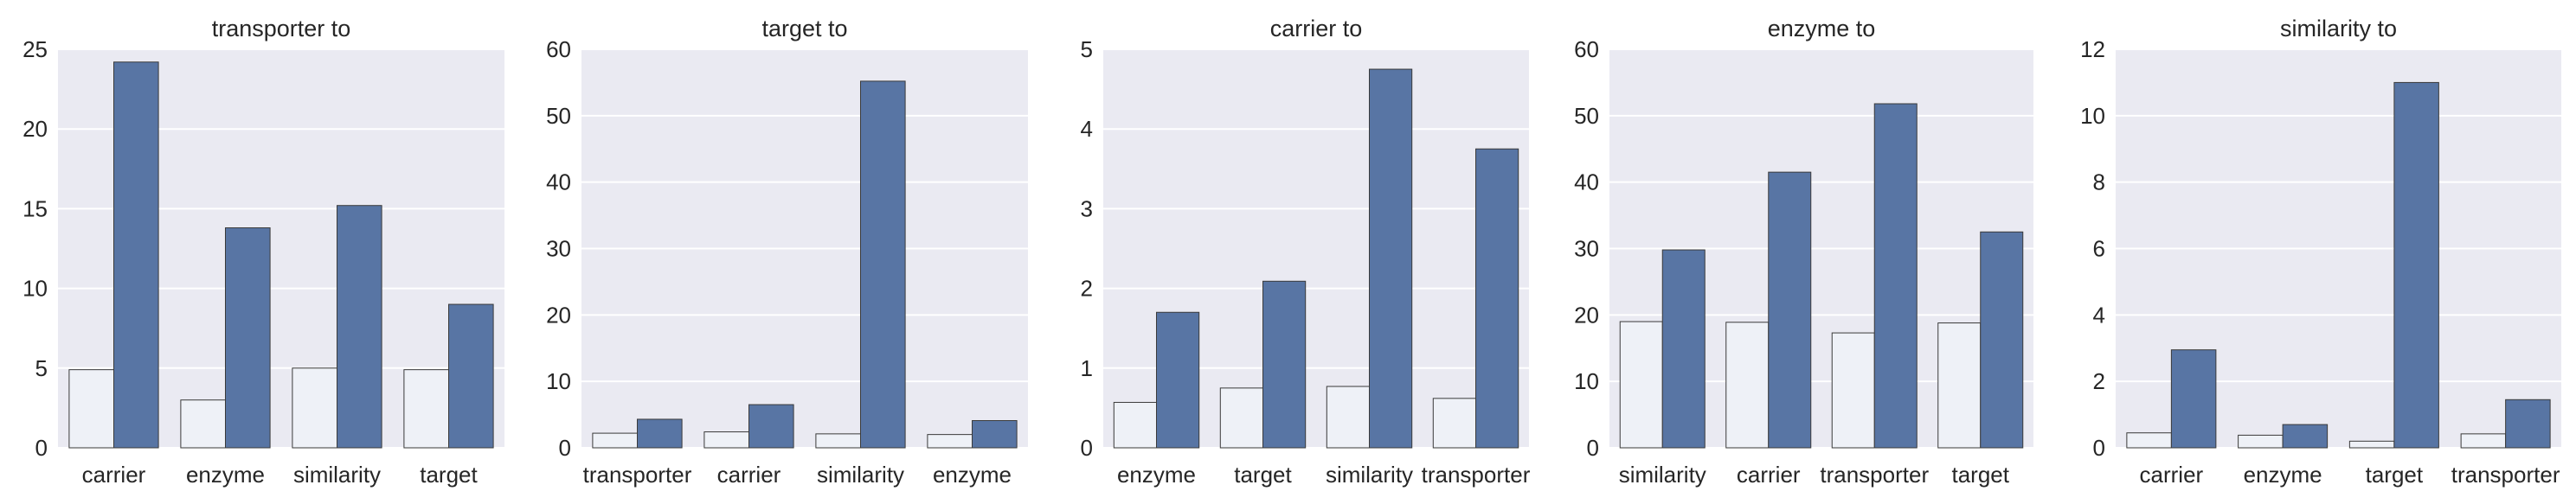 The width and height of the screenshot is (2576, 504). Describe the element at coordinates (282, 28) in the screenshot. I see `panel-title: transporter to` at that location.